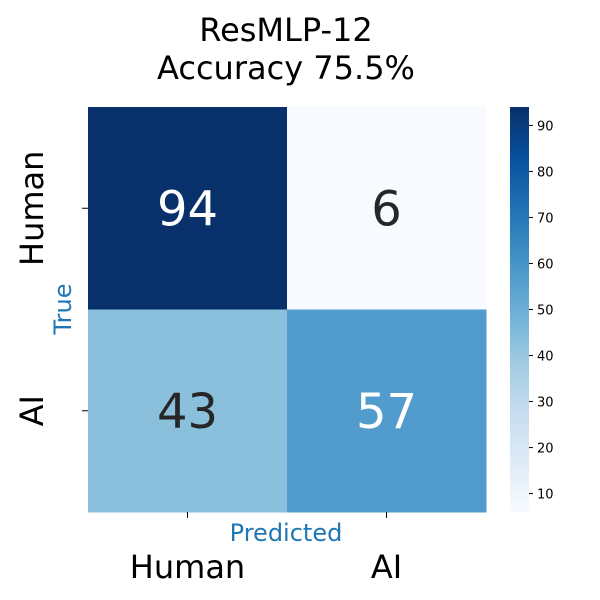 The height and width of the screenshot is (600, 600). Describe the element at coordinates (286, 68) in the screenshot. I see `chart-title-line2: Accuracy 75.5%` at that location.